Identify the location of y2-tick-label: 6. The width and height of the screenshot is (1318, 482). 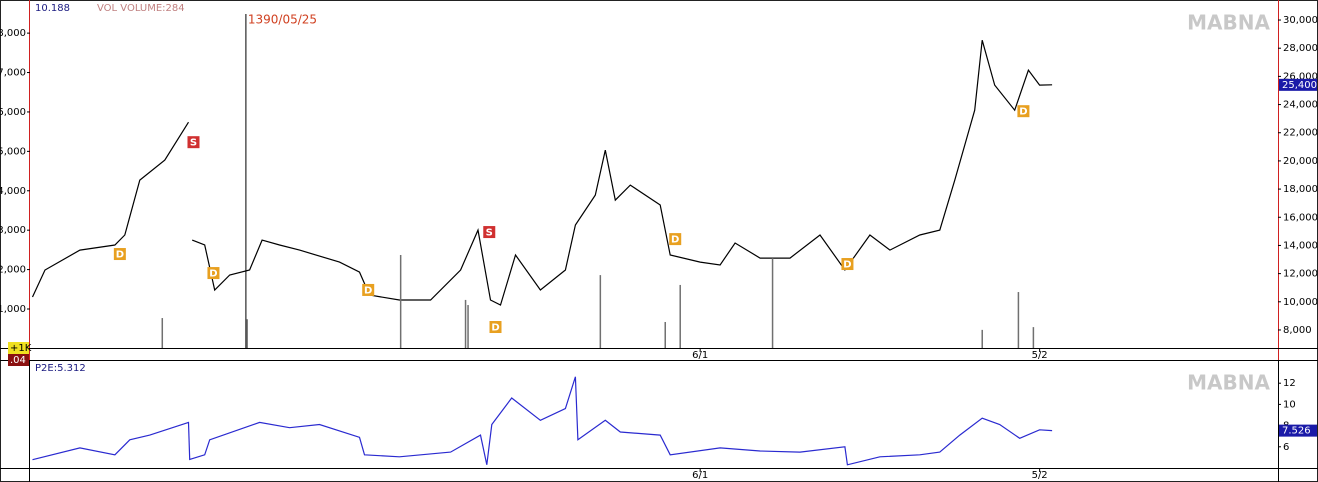
(1286, 447).